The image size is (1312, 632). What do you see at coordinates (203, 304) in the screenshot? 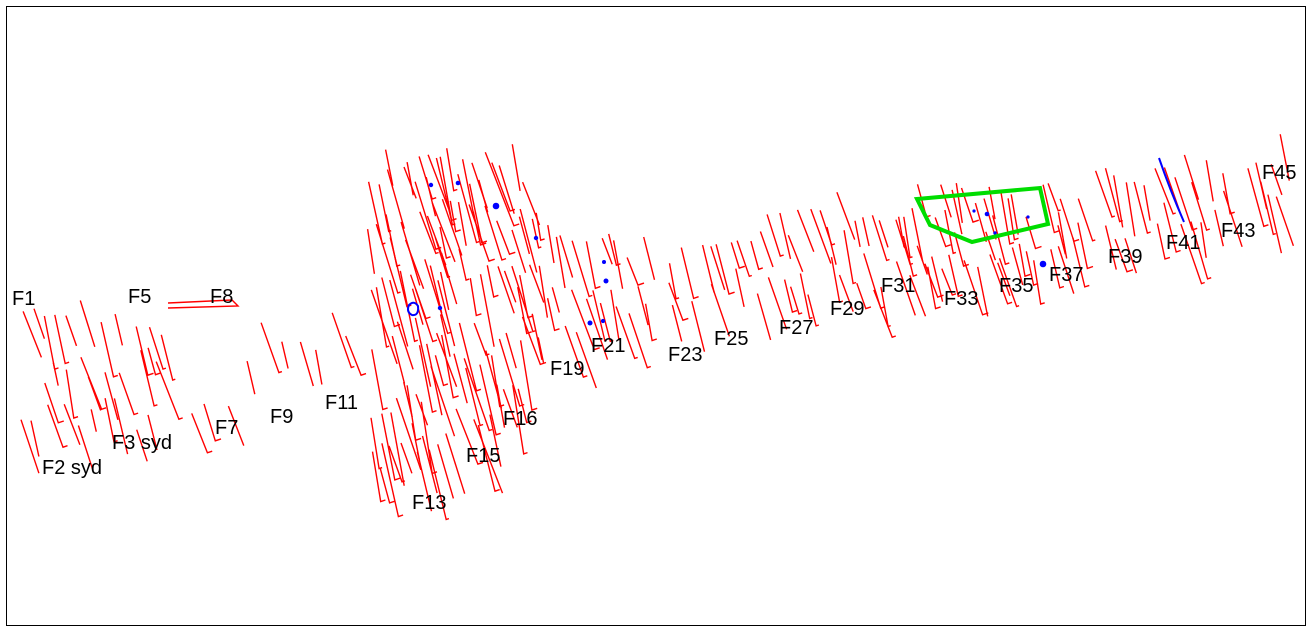
I see `survey-line-horizontal` at bounding box center [203, 304].